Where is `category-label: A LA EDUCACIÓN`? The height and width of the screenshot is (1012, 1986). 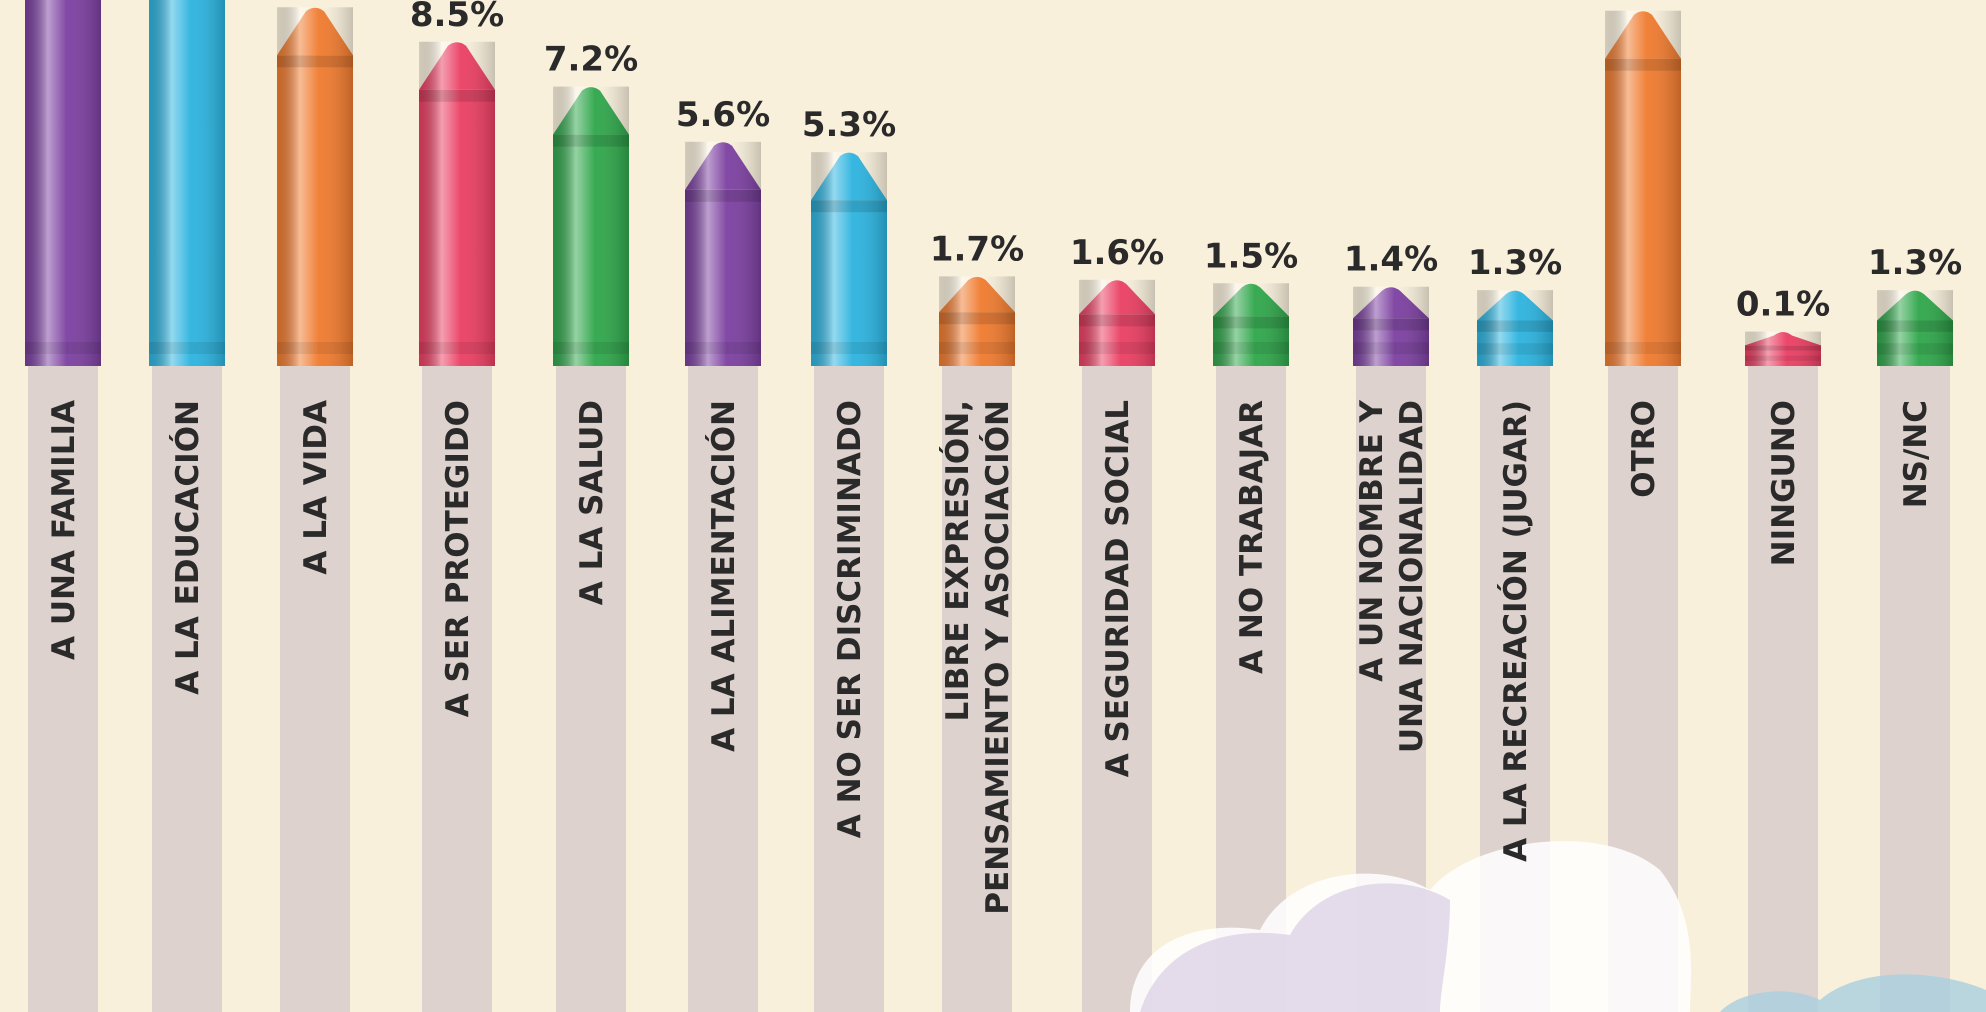 category-label: A LA EDUCACIÓN is located at coordinates (187, 547).